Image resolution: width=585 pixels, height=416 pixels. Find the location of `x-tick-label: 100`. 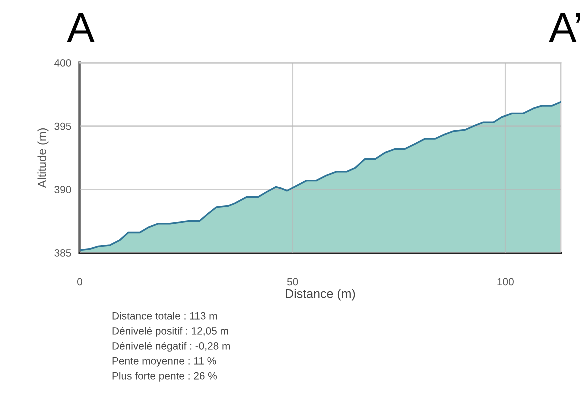

x-tick-label: 100 is located at coordinates (506, 282).